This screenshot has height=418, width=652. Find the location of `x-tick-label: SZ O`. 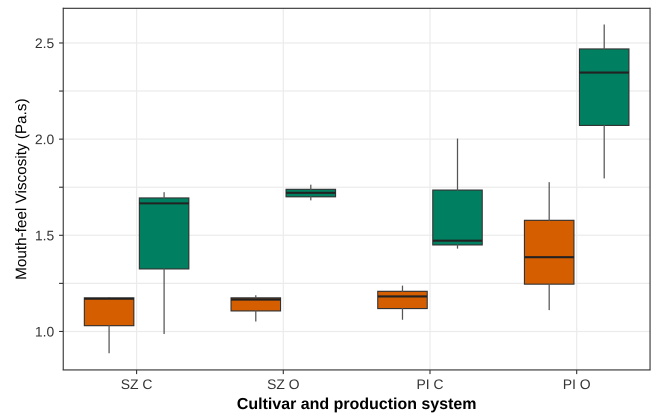

x-tick-label: SZ O is located at coordinates (283, 384).